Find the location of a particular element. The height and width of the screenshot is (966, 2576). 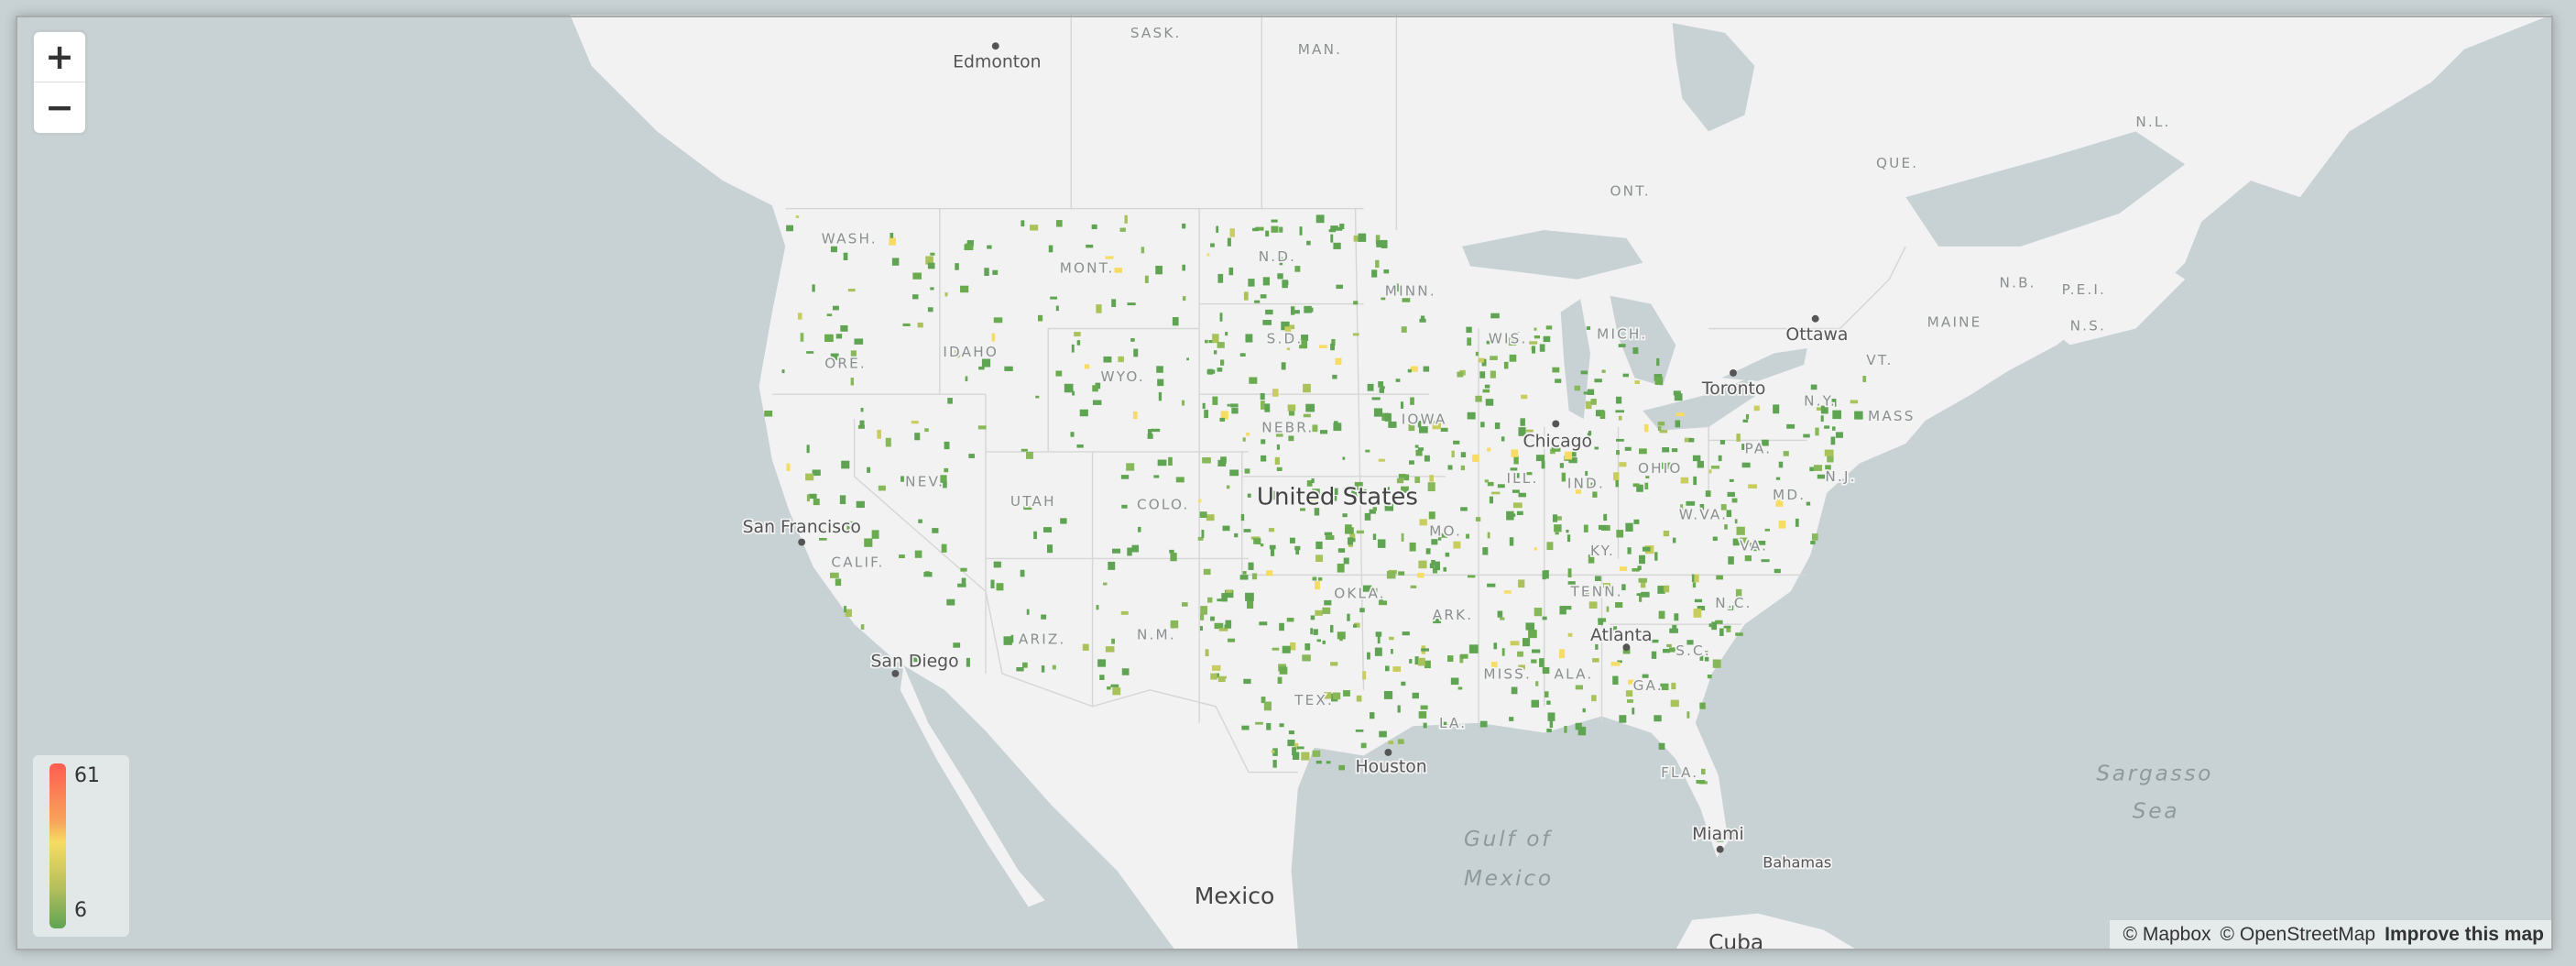

label-calif: CALIF. is located at coordinates (858, 562).